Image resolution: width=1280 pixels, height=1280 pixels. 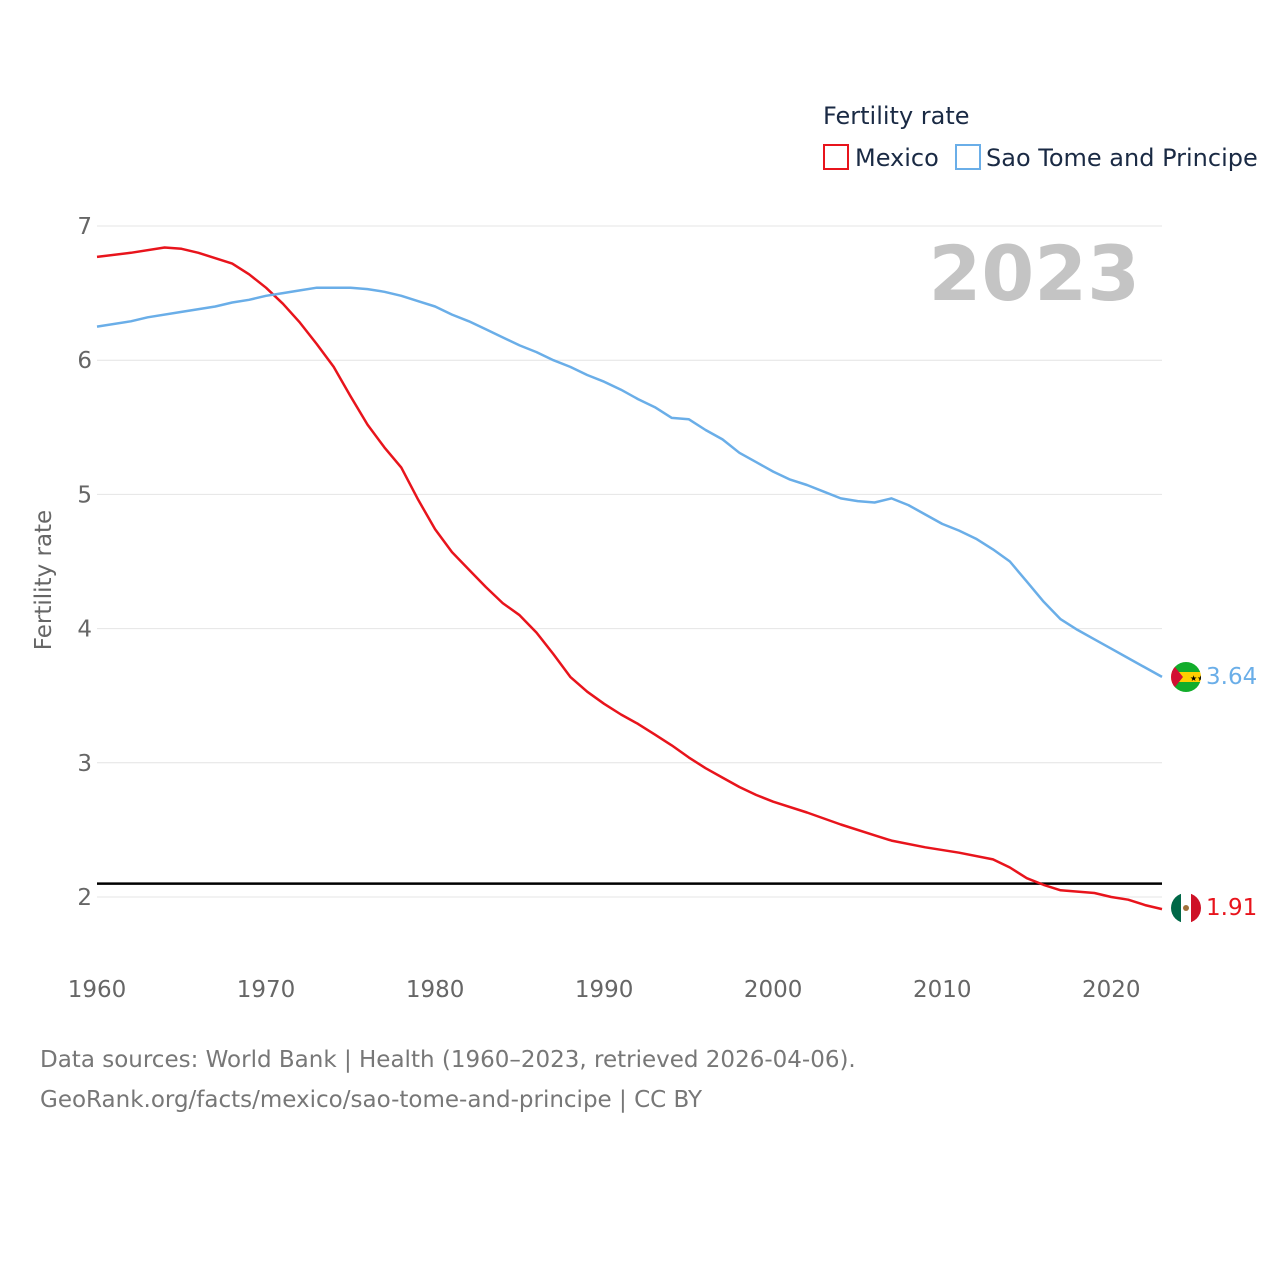 I want to click on x-tick-label-2000: 2000, so click(x=773, y=990).